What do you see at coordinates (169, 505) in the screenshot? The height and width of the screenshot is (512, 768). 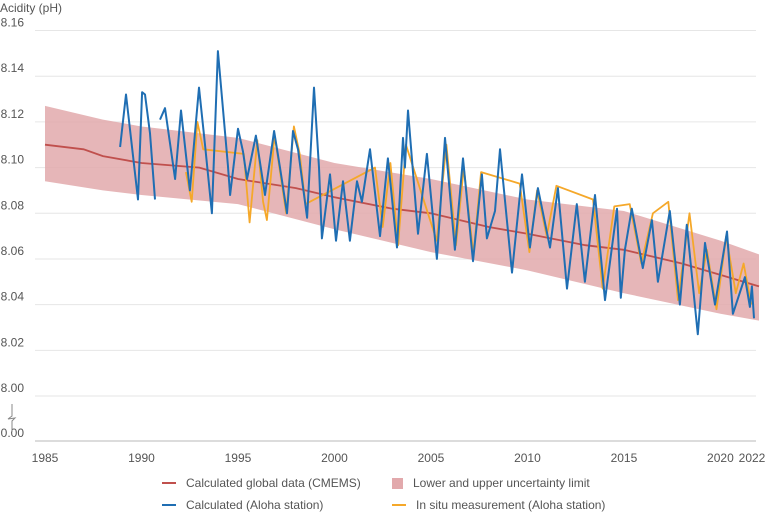 I see `legend-swatch-aloha` at bounding box center [169, 505].